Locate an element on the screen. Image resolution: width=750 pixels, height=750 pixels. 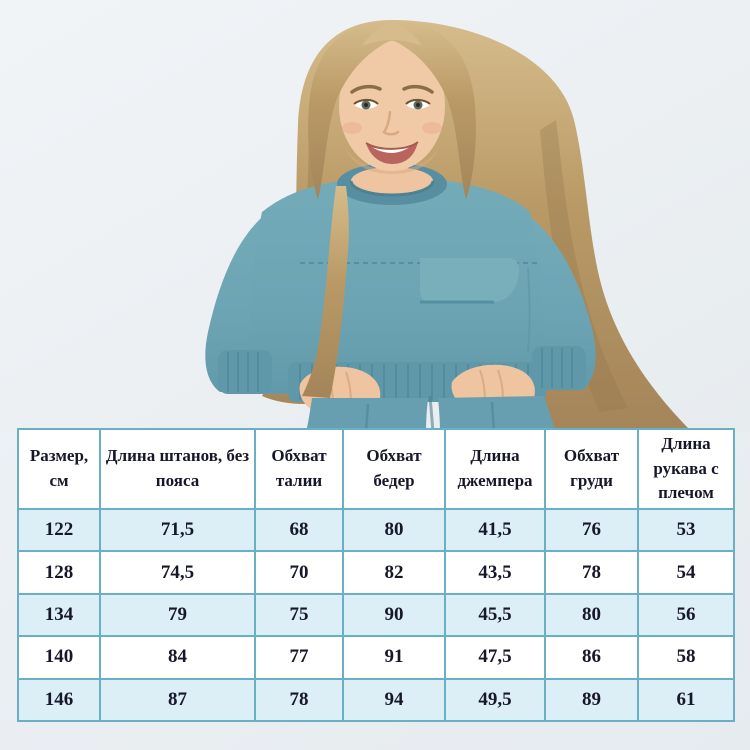
cell-sleeve-length: 53 is located at coordinates (686, 530).